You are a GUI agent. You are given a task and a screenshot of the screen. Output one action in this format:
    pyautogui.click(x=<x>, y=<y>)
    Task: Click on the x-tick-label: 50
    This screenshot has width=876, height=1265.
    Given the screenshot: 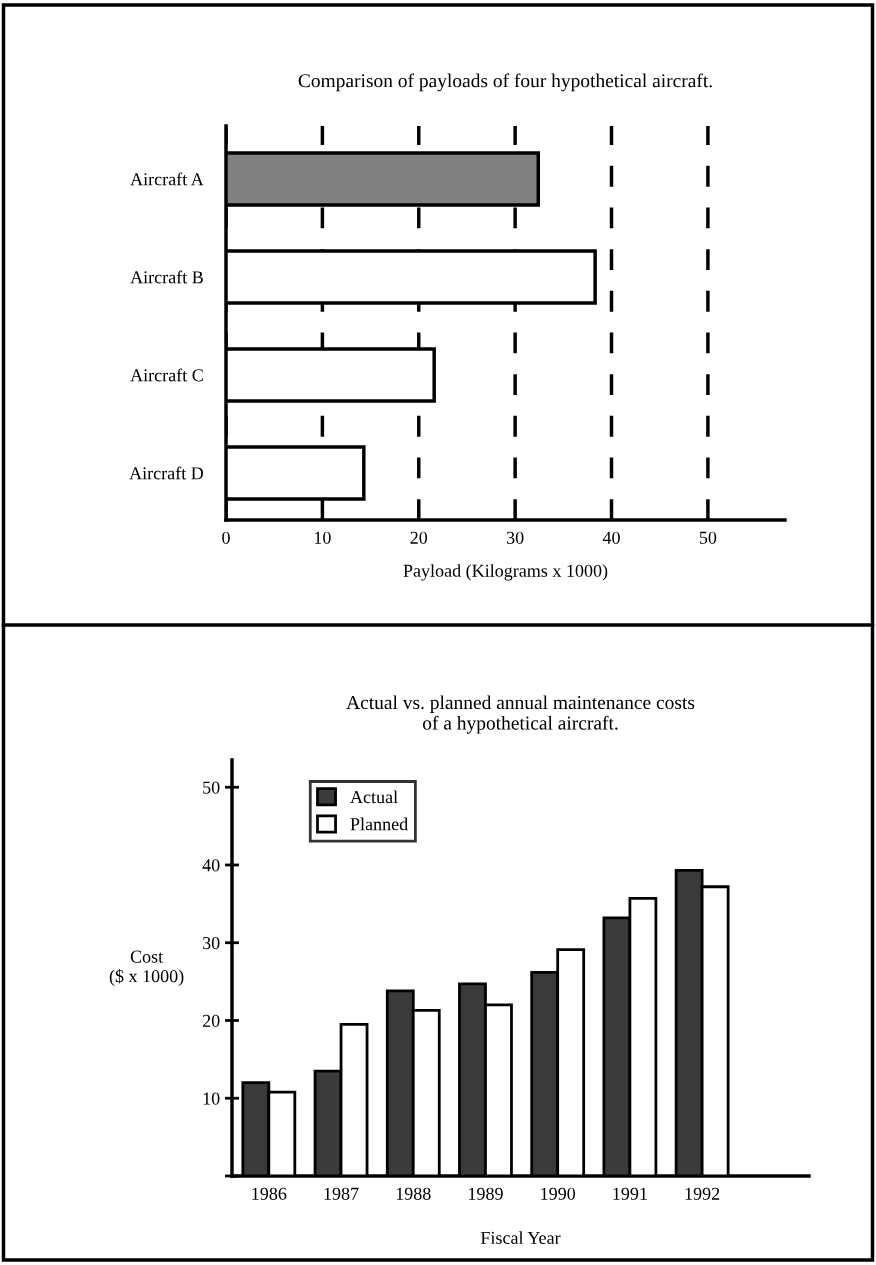 What is the action you would take?
    pyautogui.click(x=708, y=537)
    